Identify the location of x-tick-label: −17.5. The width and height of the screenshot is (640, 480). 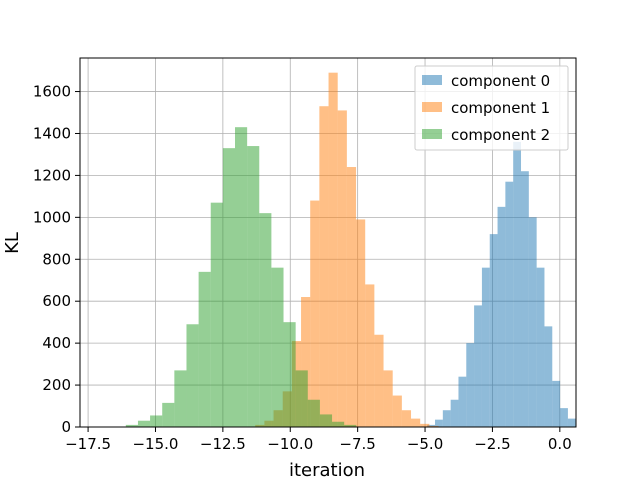
(88, 444).